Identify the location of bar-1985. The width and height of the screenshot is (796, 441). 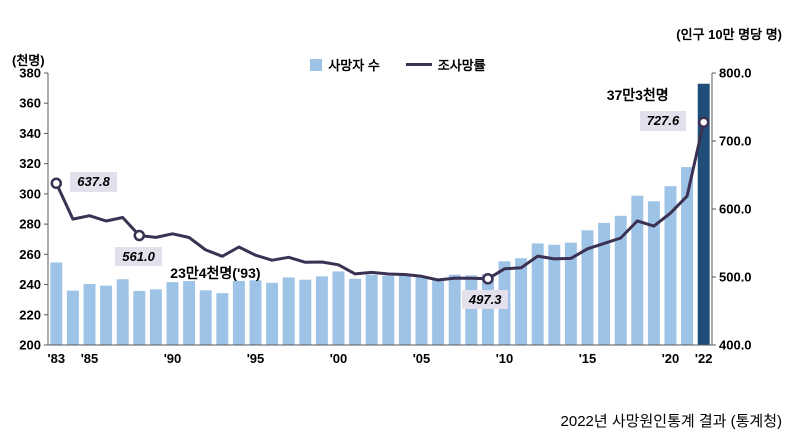
(89, 314).